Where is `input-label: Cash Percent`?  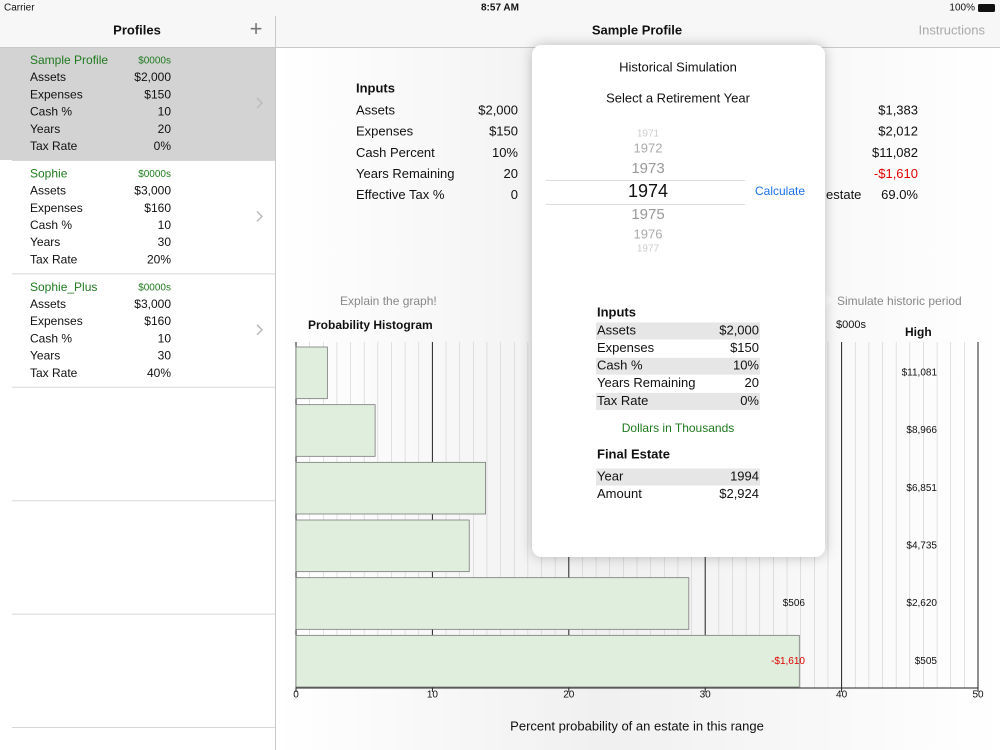 input-label: Cash Percent is located at coordinates (395, 152).